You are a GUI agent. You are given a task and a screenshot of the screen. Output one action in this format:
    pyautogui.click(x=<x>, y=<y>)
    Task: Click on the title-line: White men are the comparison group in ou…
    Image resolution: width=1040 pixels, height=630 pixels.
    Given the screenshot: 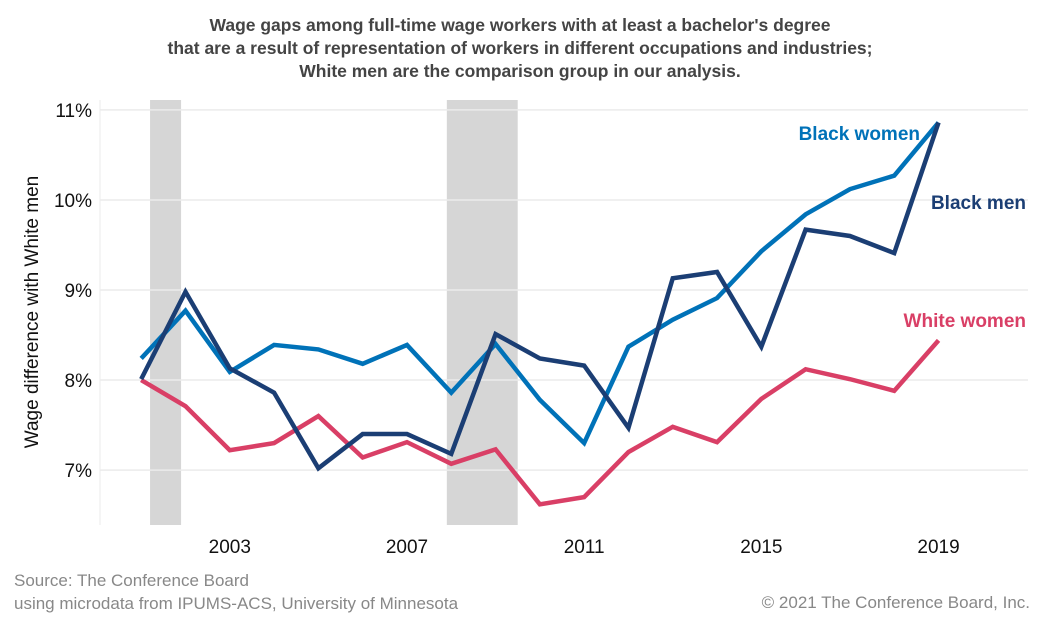 What is the action you would take?
    pyautogui.click(x=520, y=71)
    